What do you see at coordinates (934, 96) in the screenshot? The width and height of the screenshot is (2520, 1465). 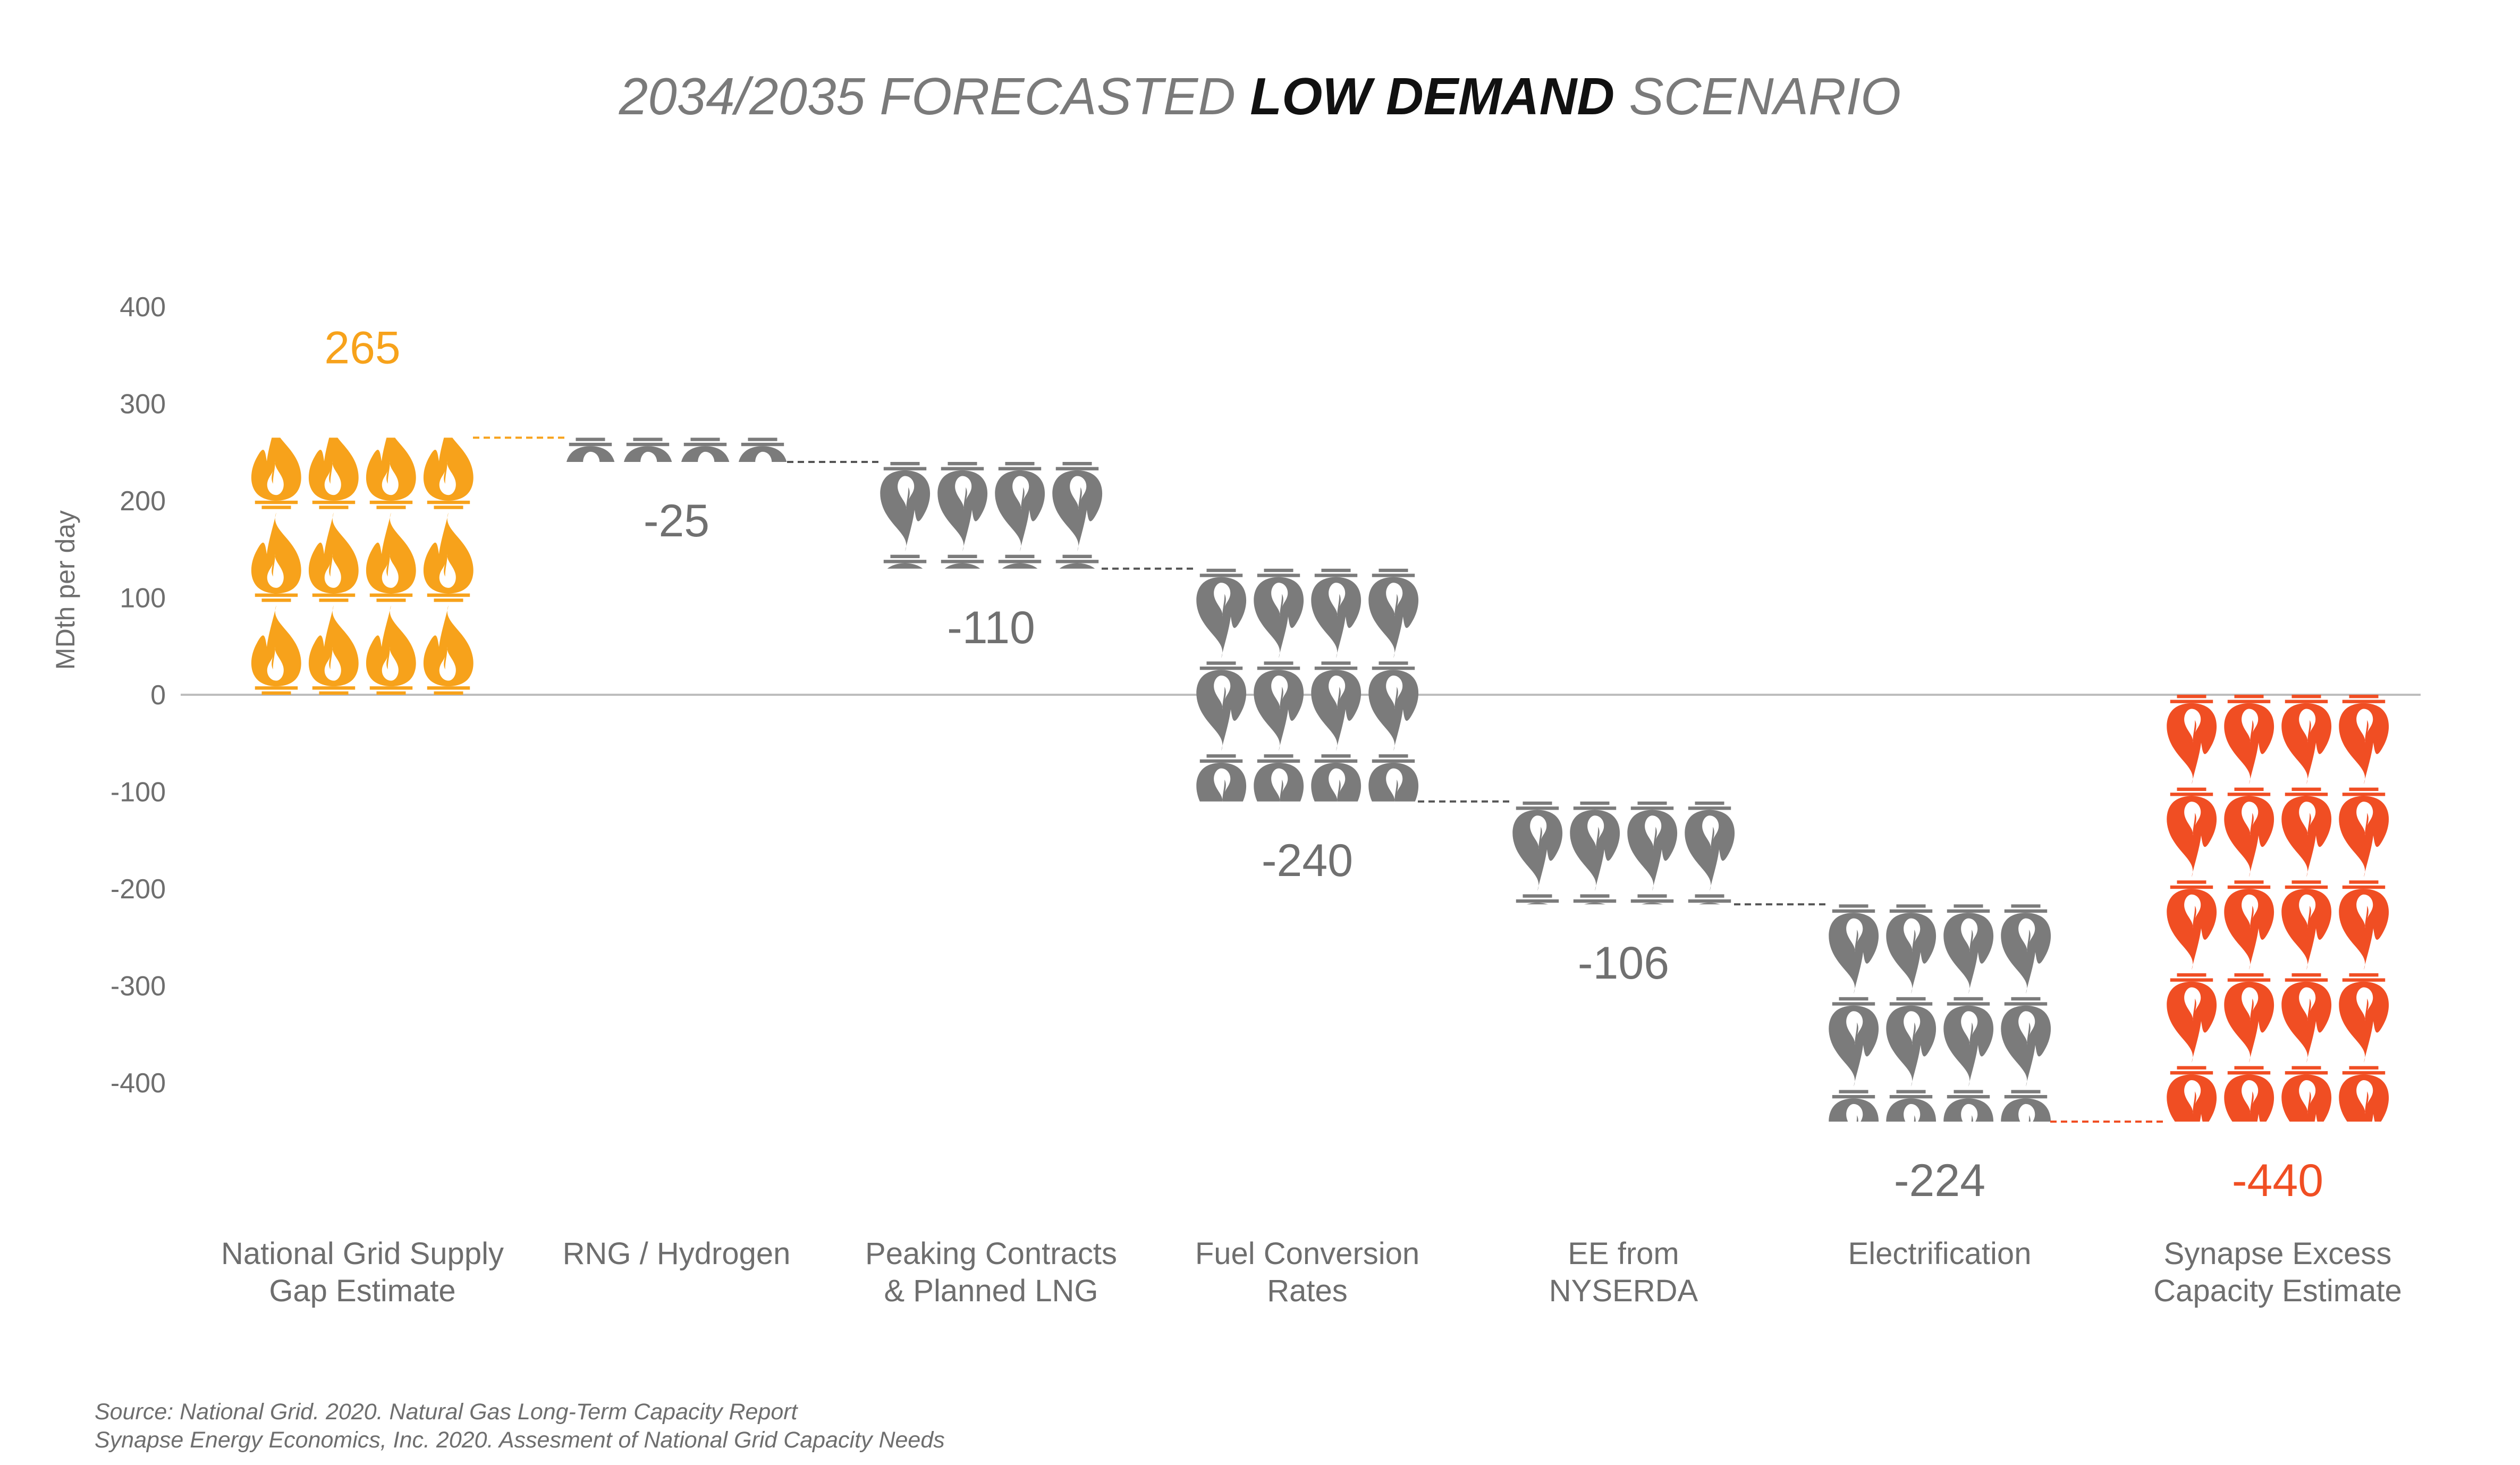 I see `chart-title-prefix: 2034/2035 FORECASTED` at bounding box center [934, 96].